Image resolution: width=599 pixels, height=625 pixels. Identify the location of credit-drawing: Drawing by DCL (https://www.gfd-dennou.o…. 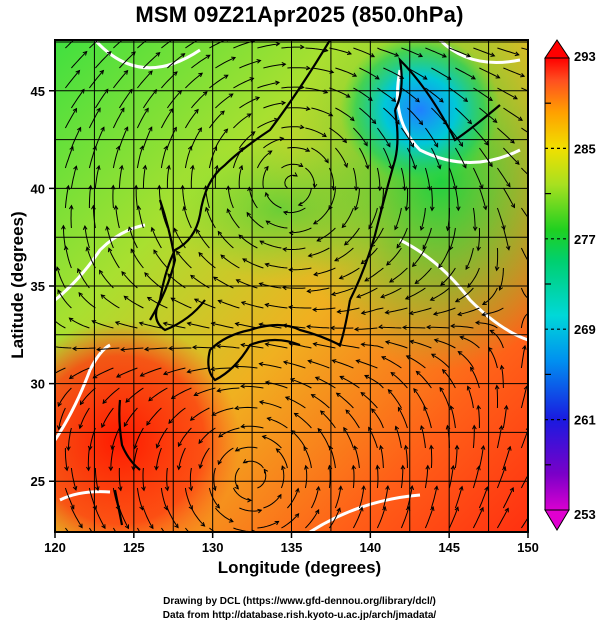
(299, 601).